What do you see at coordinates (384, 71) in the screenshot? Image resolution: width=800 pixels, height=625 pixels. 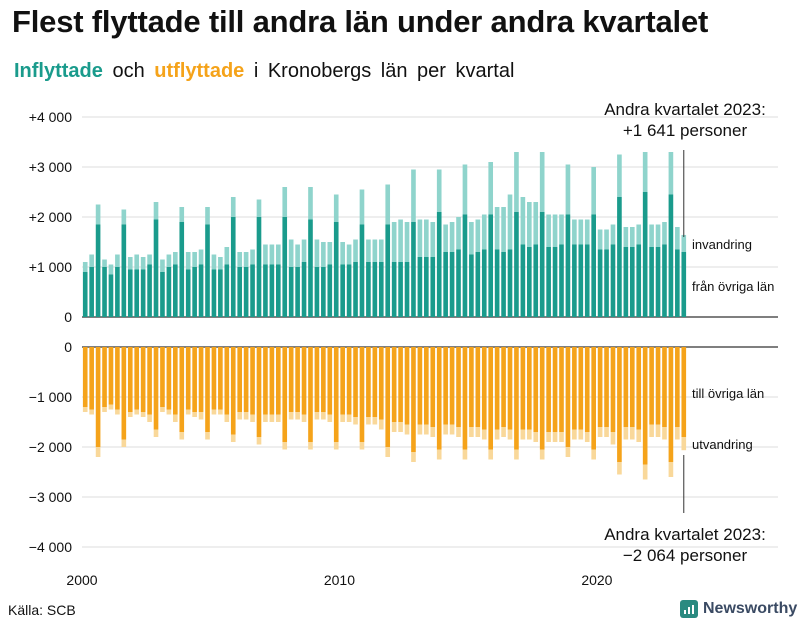 I see `subtitle-rest: i Kronobergs län per kvartal` at bounding box center [384, 71].